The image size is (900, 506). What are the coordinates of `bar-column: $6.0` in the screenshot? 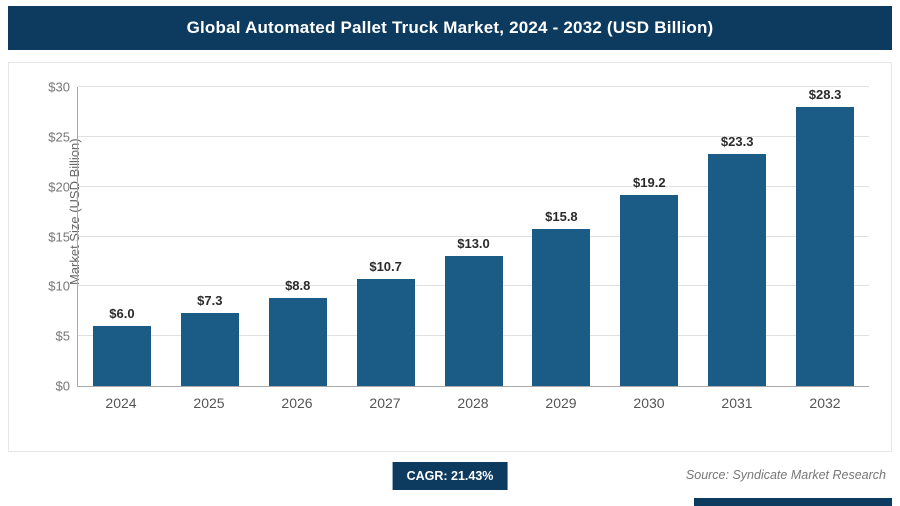 It's located at (122, 236).